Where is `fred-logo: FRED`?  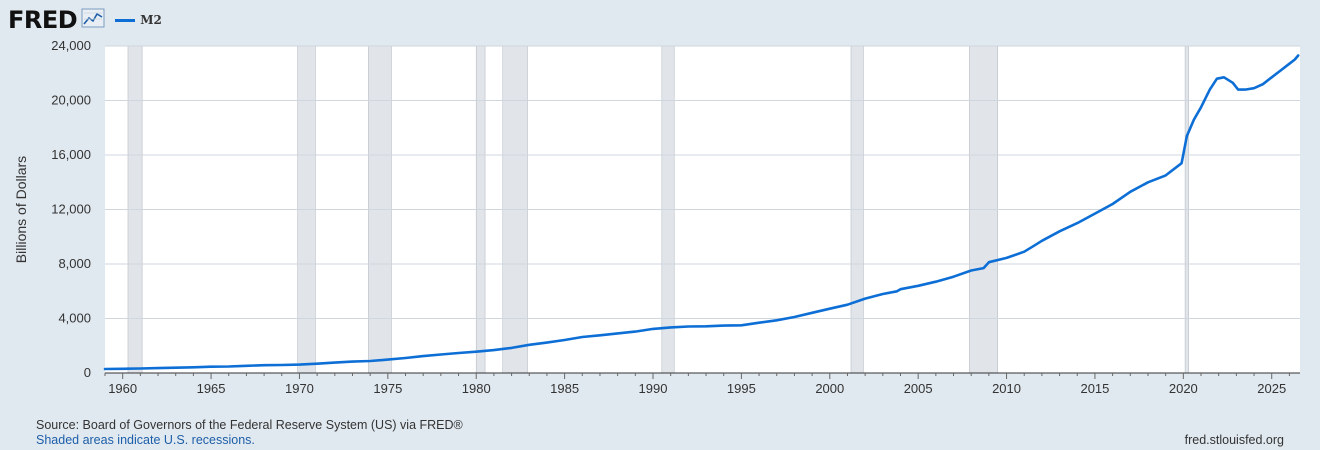 fred-logo: FRED is located at coordinates (43, 20).